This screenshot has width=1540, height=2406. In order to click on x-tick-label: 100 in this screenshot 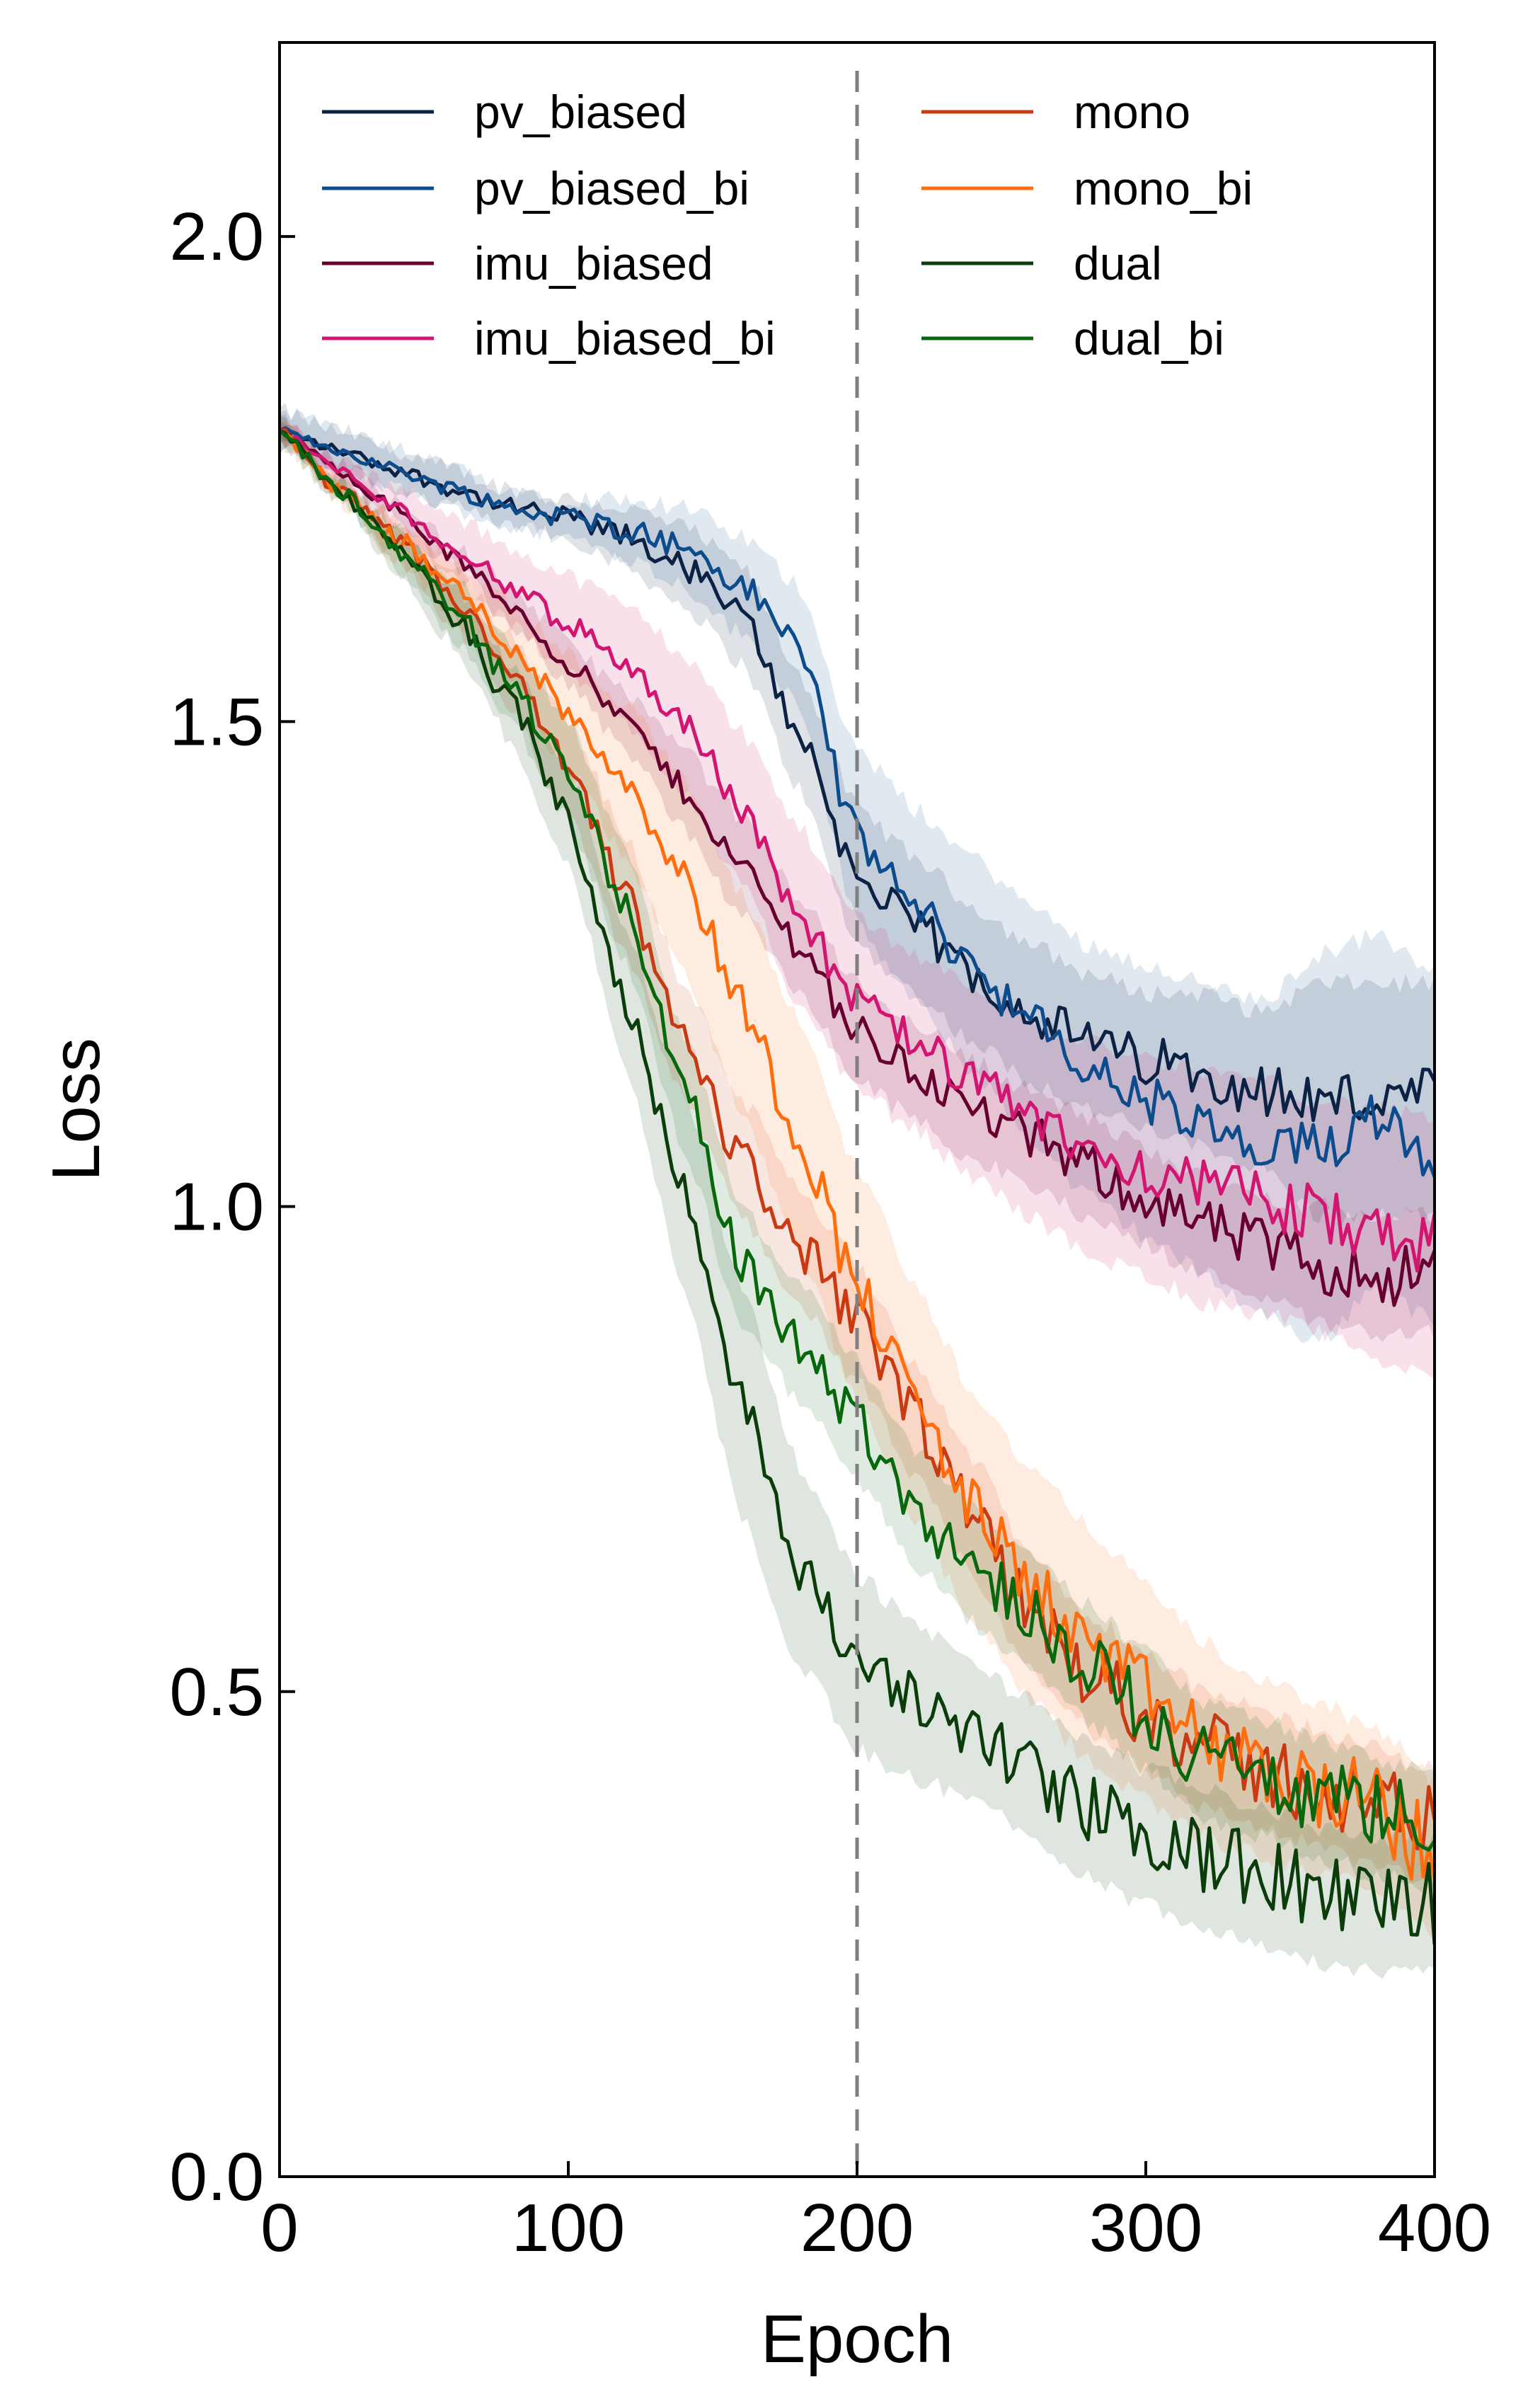, I will do `click(568, 2228)`.